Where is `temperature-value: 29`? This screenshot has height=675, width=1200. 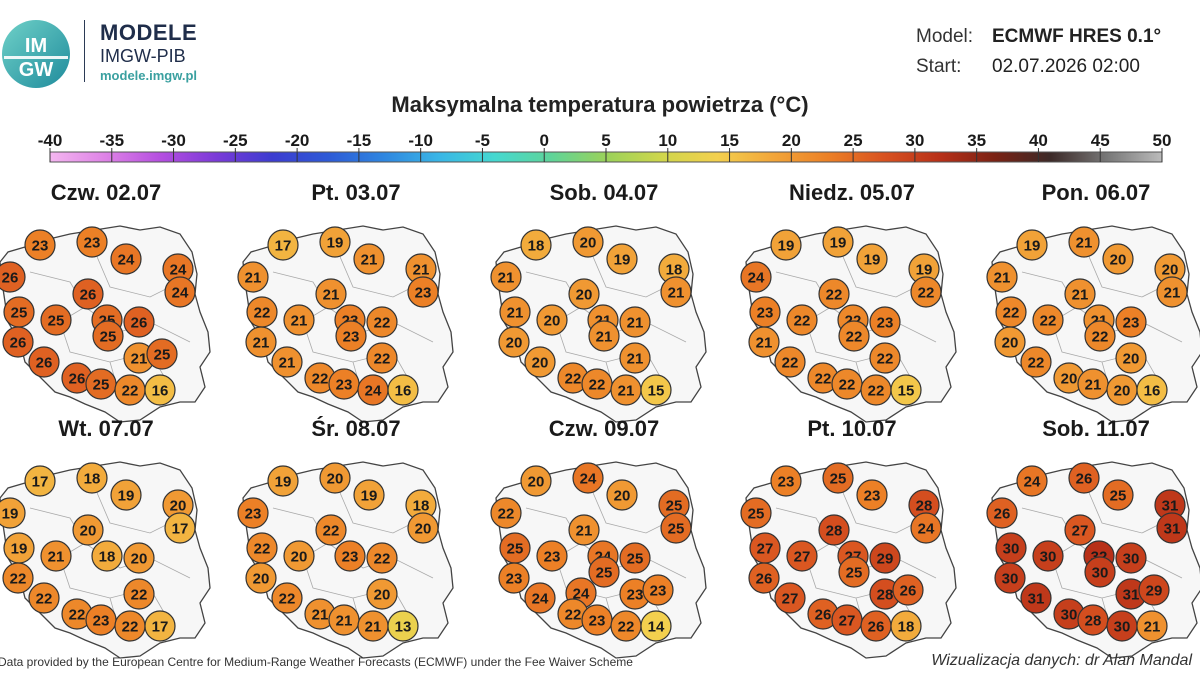
temperature-value: 29 is located at coordinates (885, 559).